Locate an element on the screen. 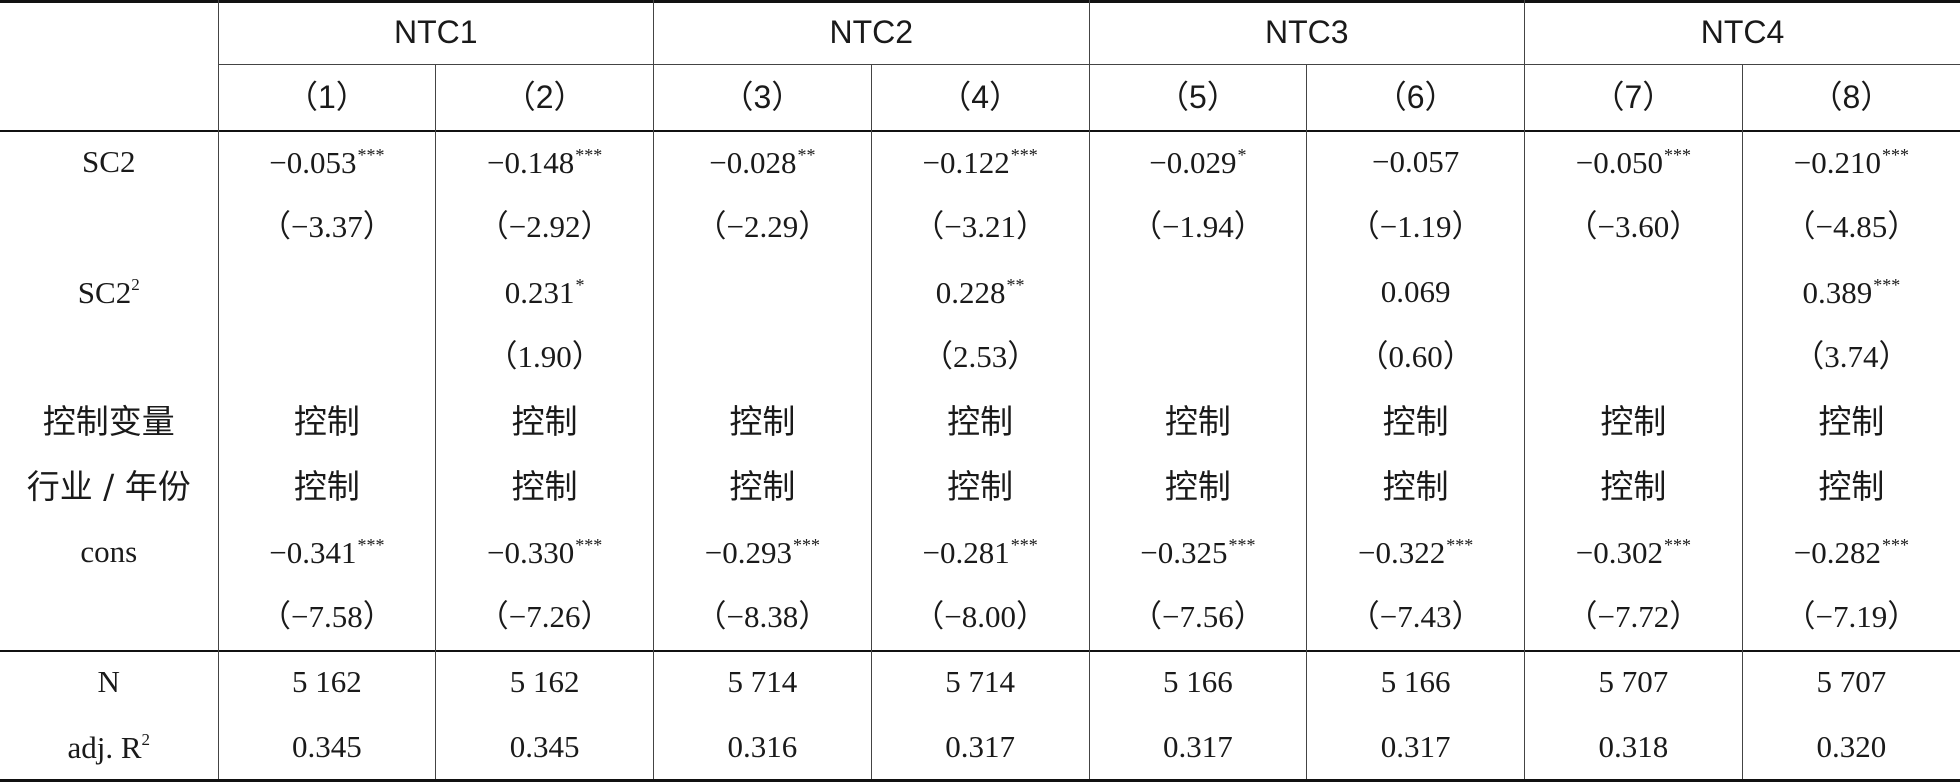  table-cell: −0.341*** is located at coordinates (326, 551).